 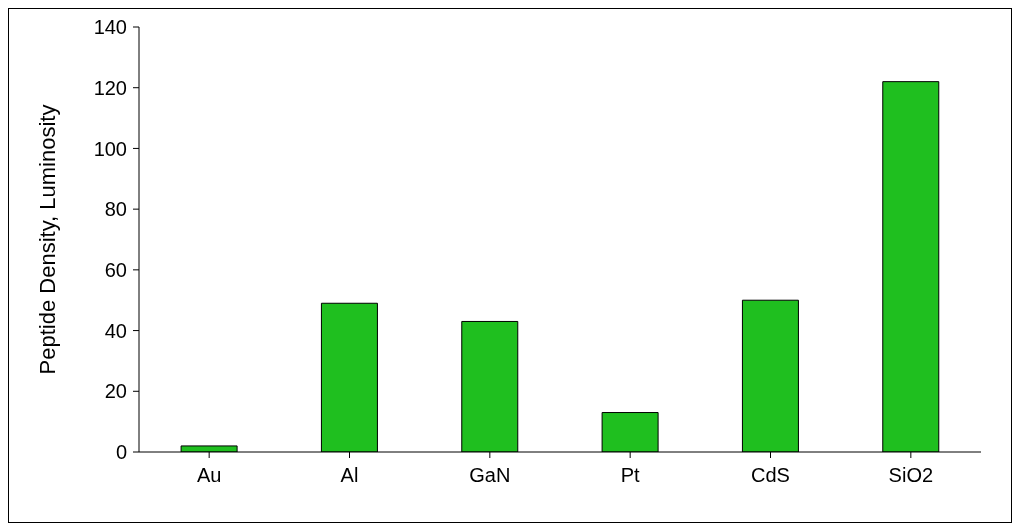 What do you see at coordinates (110, 87) in the screenshot?
I see `y-tick-label: 120` at bounding box center [110, 87].